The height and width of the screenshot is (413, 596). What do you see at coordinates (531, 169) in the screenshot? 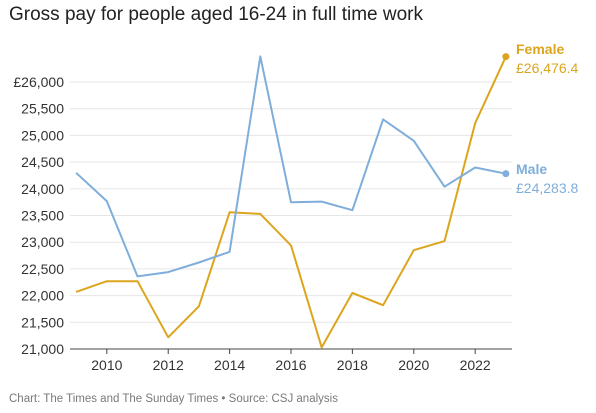
I see `series-label-male: Male` at bounding box center [531, 169].